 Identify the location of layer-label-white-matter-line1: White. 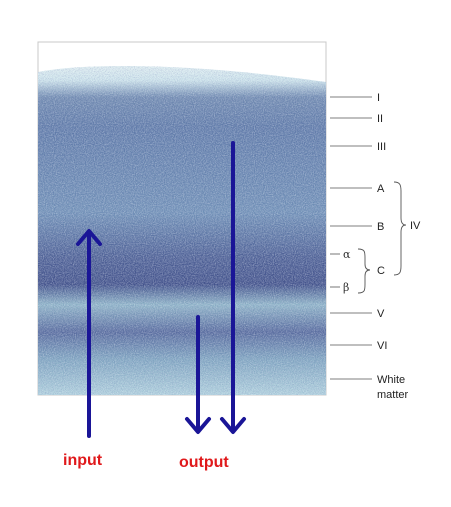
(391, 380).